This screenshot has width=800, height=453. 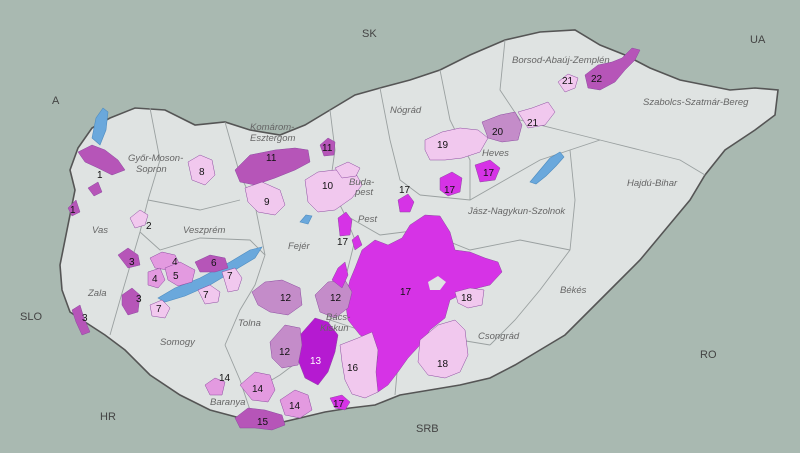 I want to click on region-17-pest-a, so click(x=406, y=203).